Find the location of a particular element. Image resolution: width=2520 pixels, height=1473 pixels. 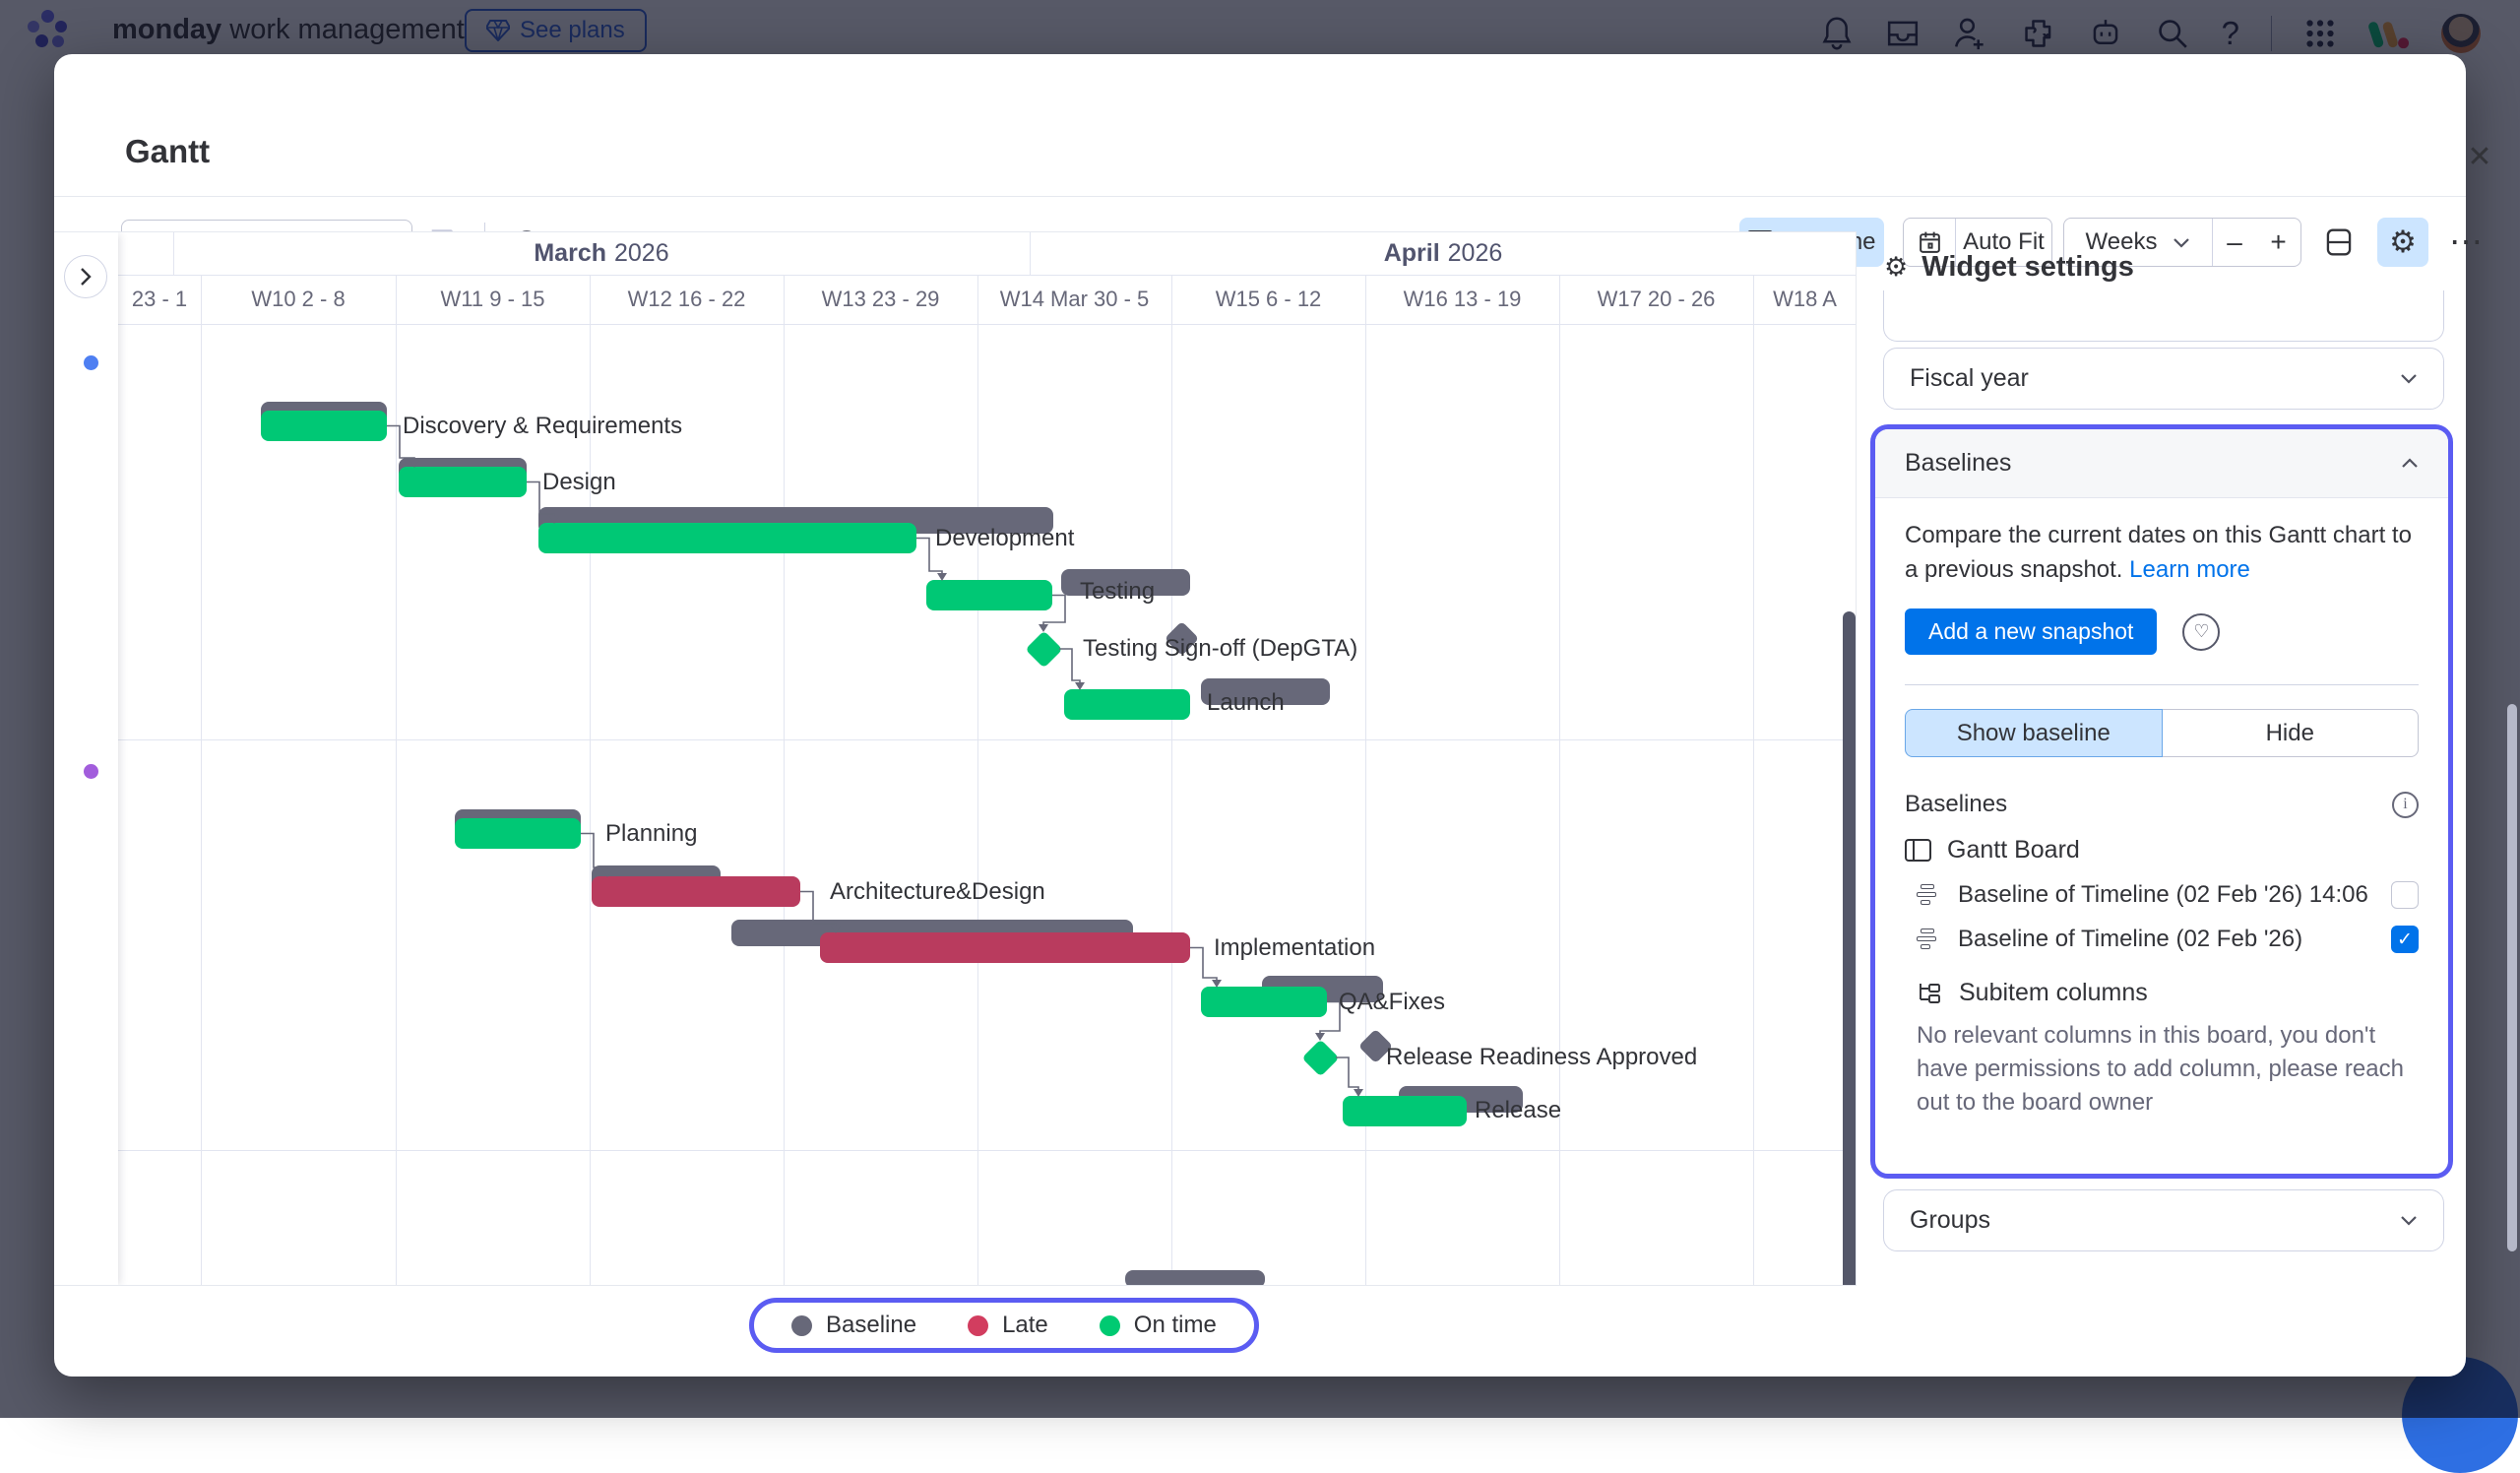

zoom-unit-select: Weeks is located at coordinates (2138, 242).